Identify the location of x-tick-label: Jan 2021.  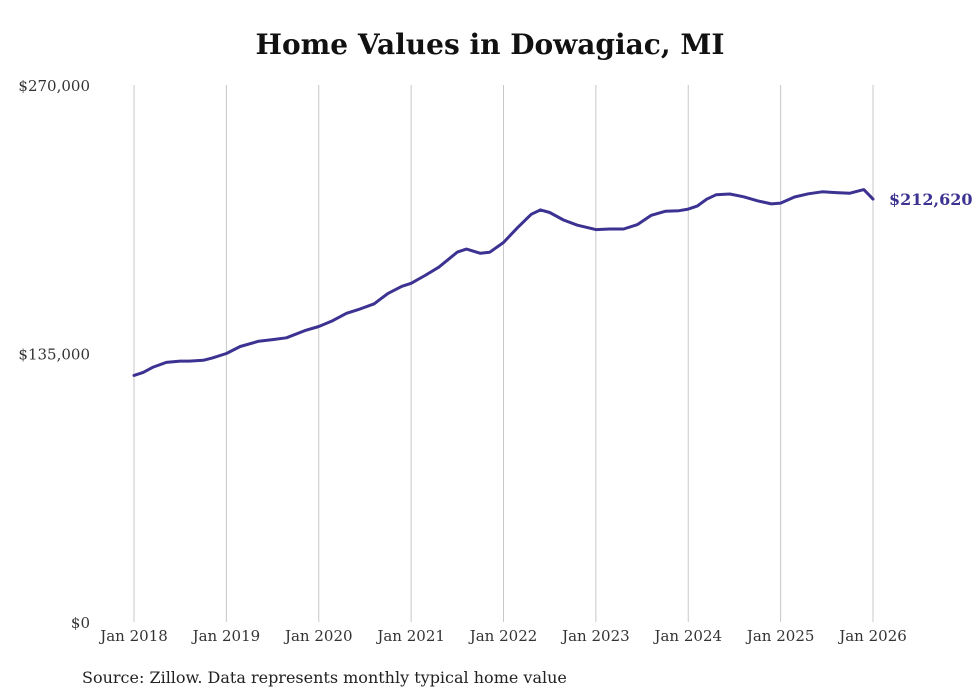
(410, 636).